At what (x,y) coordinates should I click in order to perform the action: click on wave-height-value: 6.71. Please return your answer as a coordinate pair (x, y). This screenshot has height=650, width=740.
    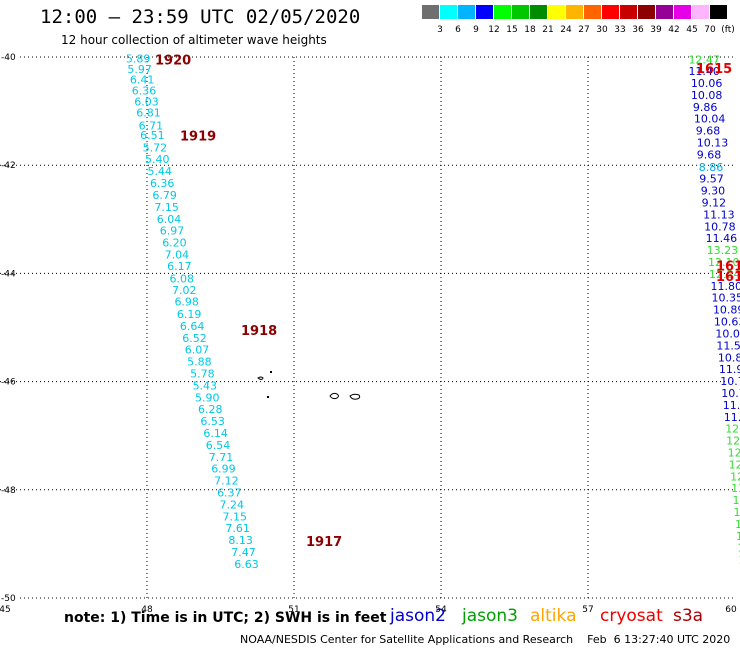
    Looking at the image, I should click on (151, 126).